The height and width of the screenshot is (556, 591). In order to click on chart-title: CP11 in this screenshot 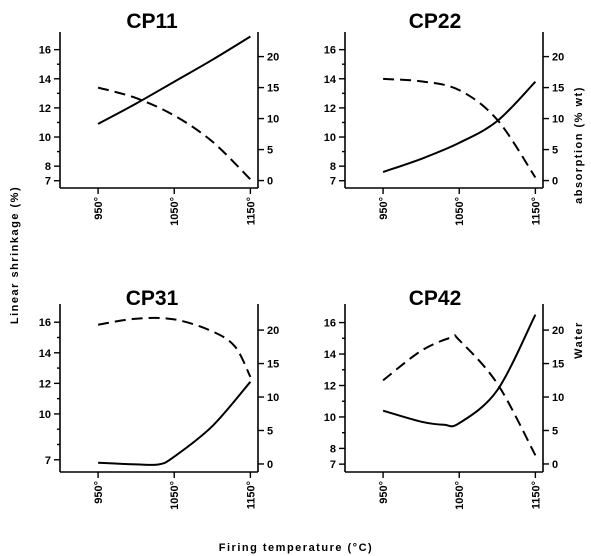, I will do `click(152, 21)`.